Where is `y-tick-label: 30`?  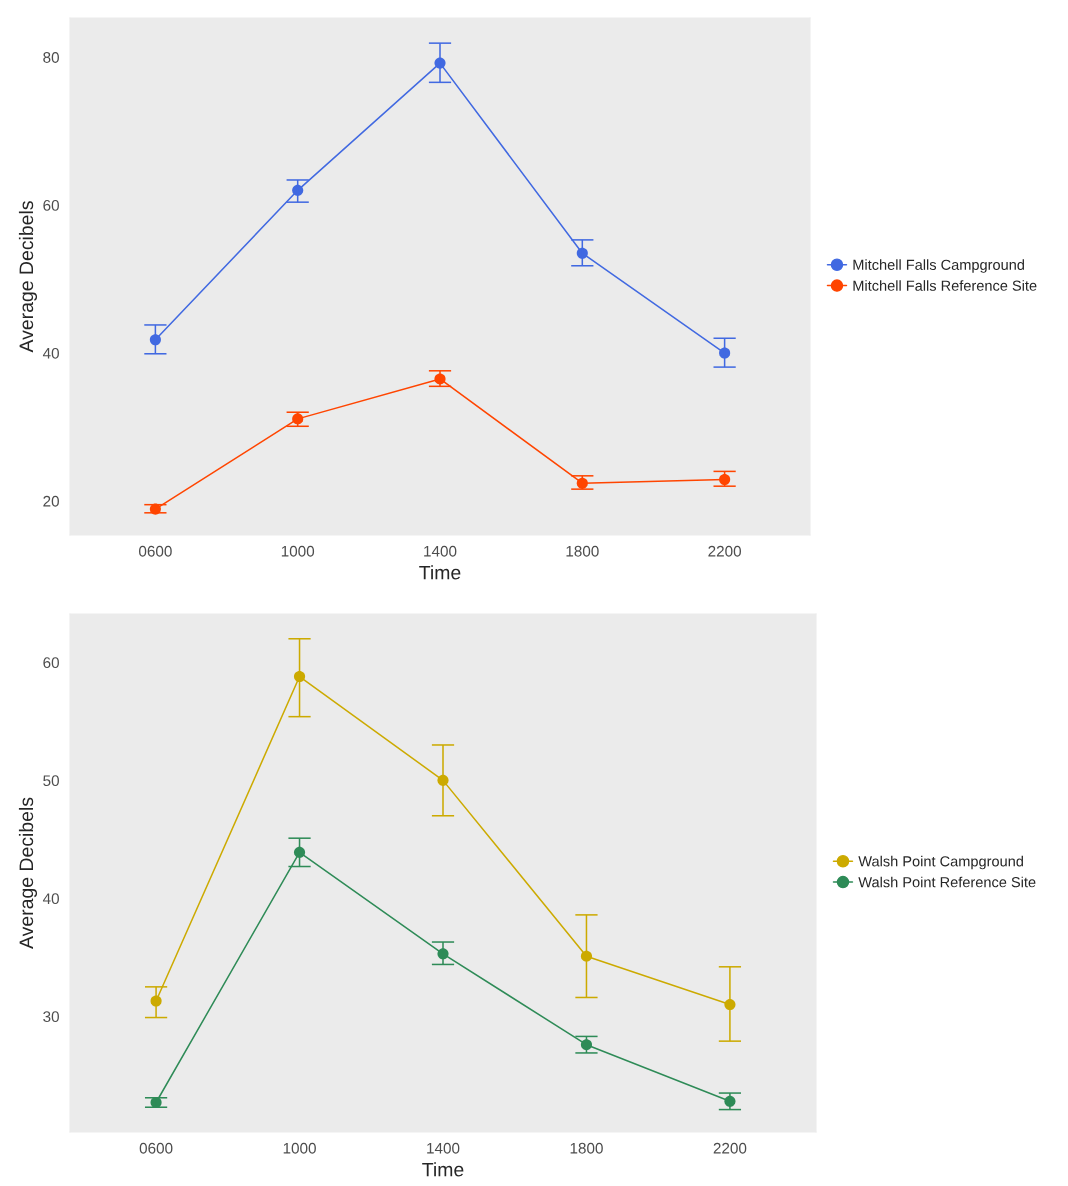
y-tick-label: 30 is located at coordinates (51, 1017).